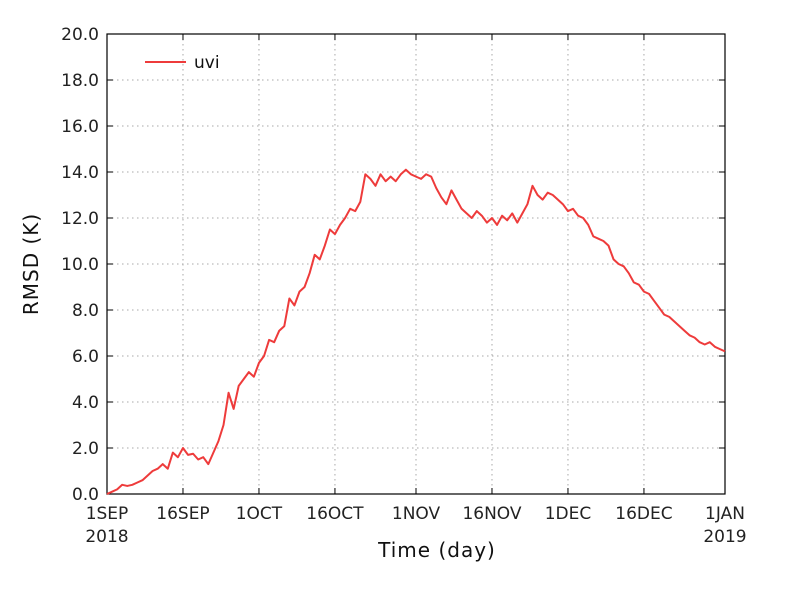 This screenshot has width=800, height=600. I want to click on y-tick-label: 18.0, so click(80, 81).